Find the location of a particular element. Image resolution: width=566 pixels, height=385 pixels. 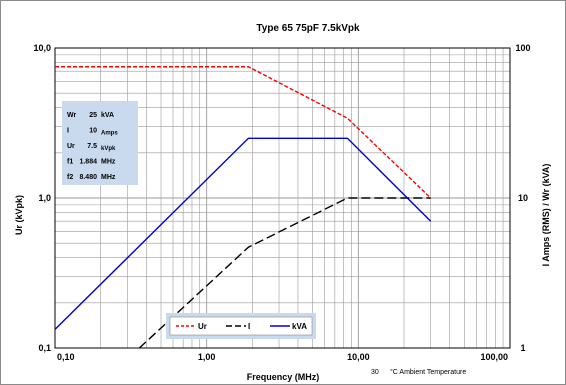

y-left-tick-label: 10,0 is located at coordinates (42, 48).